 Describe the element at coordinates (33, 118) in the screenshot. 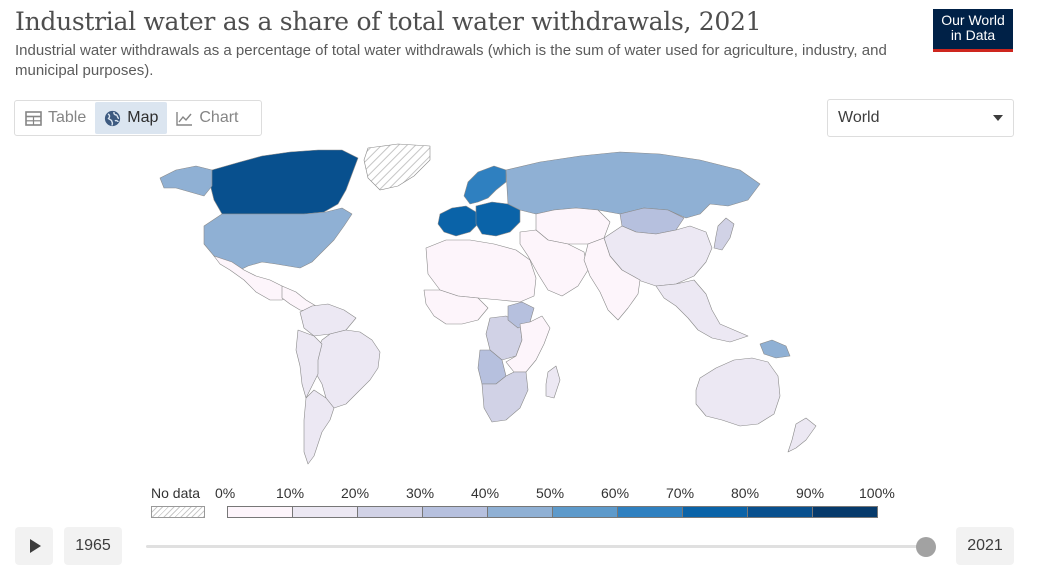

I see `table-icon` at that location.